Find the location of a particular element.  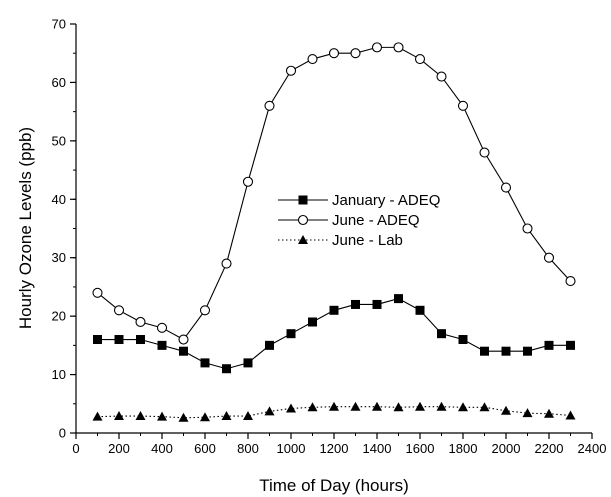

x-tick-label: 200 is located at coordinates (119, 448).